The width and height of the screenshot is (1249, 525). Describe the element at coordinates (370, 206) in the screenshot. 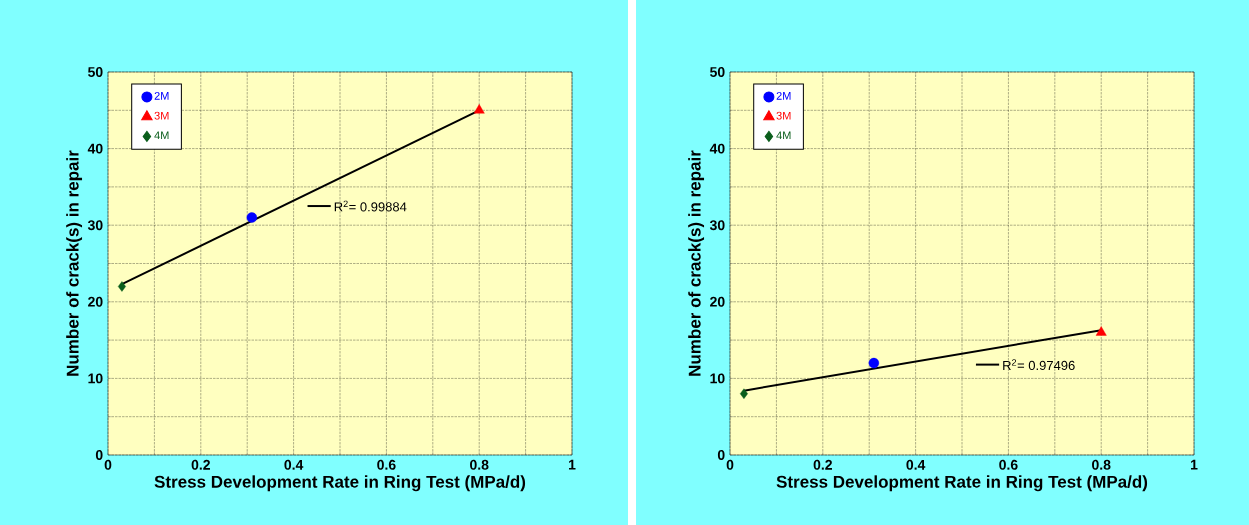

I see `legend-label: R$^{2}$= 0.99884` at that location.